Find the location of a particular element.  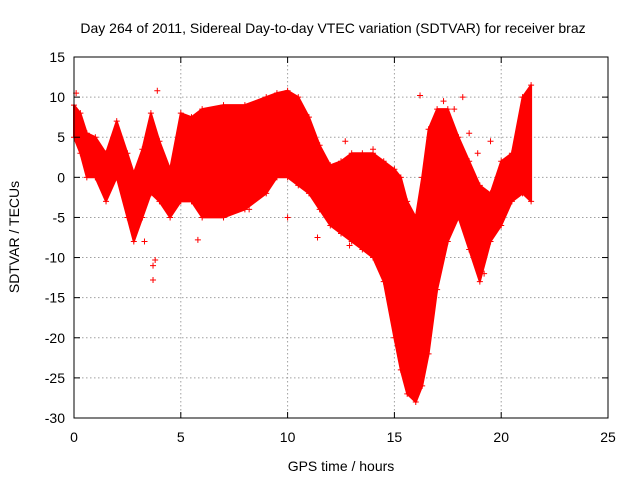

x-tick-labels: 0 5 10 15 20 25 is located at coordinates (343, 437).